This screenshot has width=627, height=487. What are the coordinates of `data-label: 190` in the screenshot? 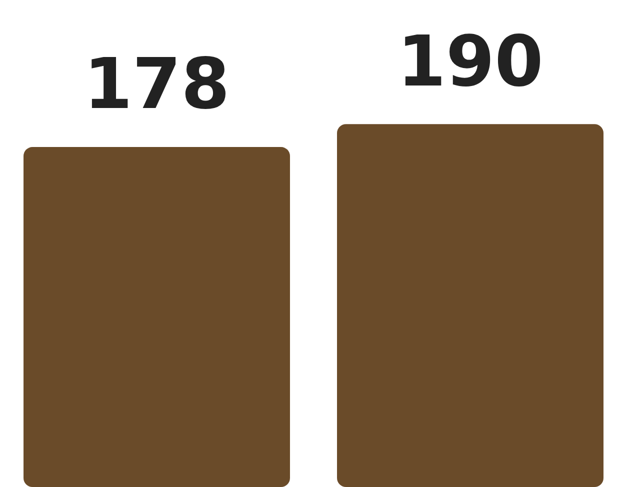 It's located at (470, 61).